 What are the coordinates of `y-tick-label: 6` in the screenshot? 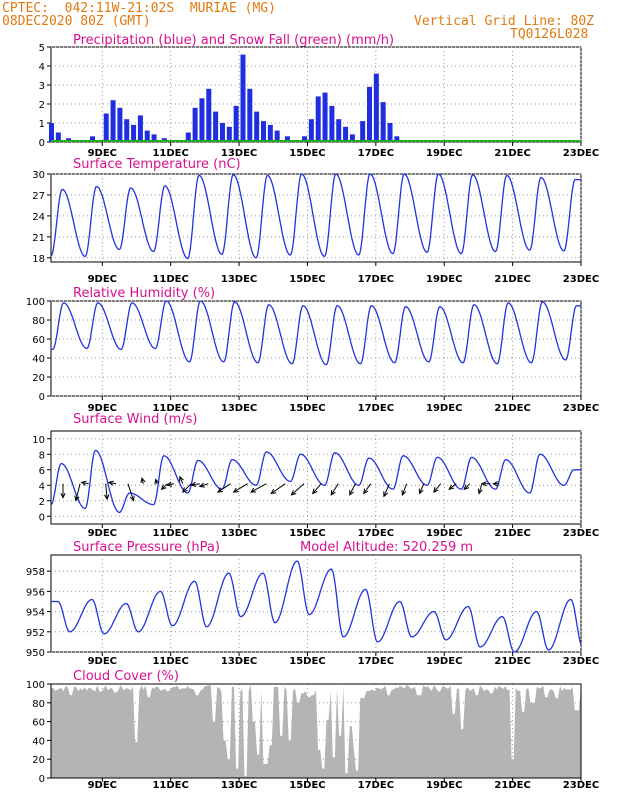 It's located at (42, 471).